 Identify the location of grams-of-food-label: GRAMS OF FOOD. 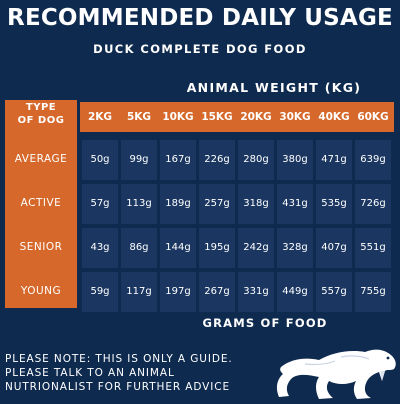
(265, 323).